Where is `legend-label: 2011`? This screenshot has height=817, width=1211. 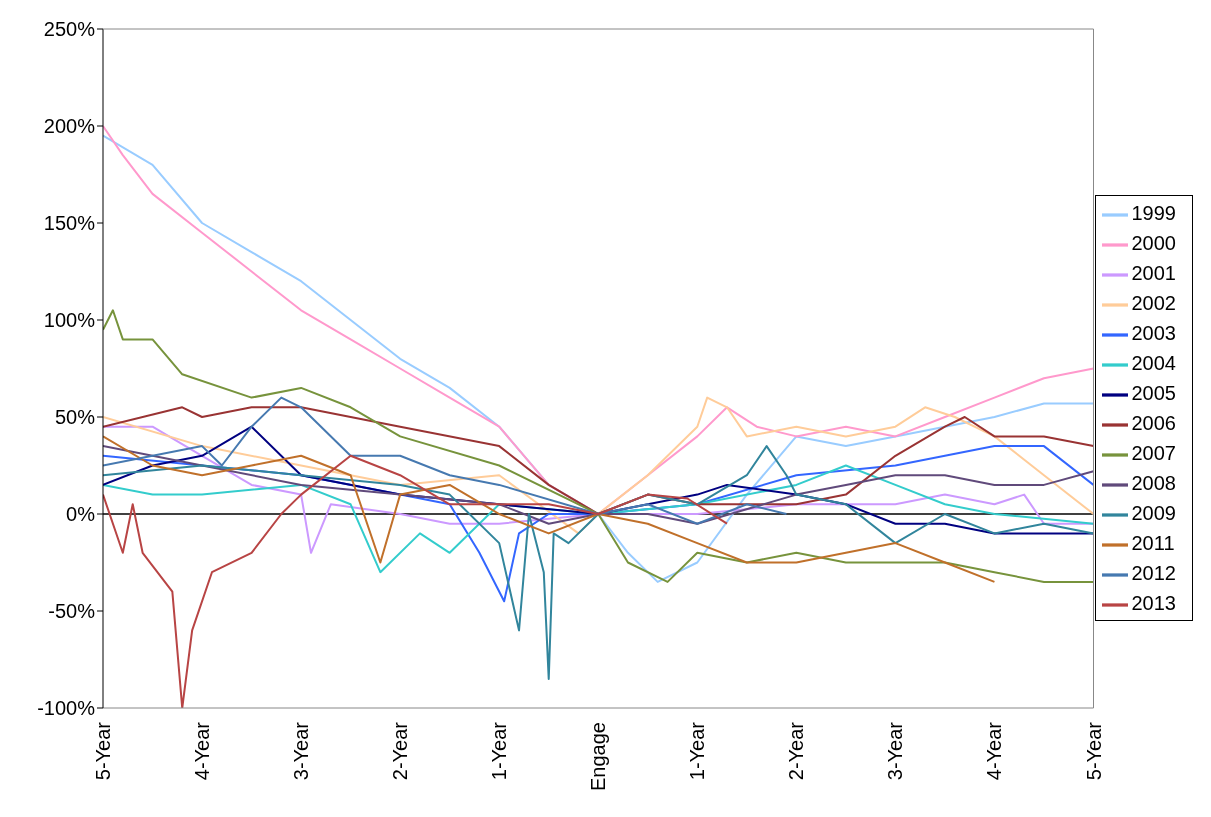 legend-label: 2011 is located at coordinates (1153, 543).